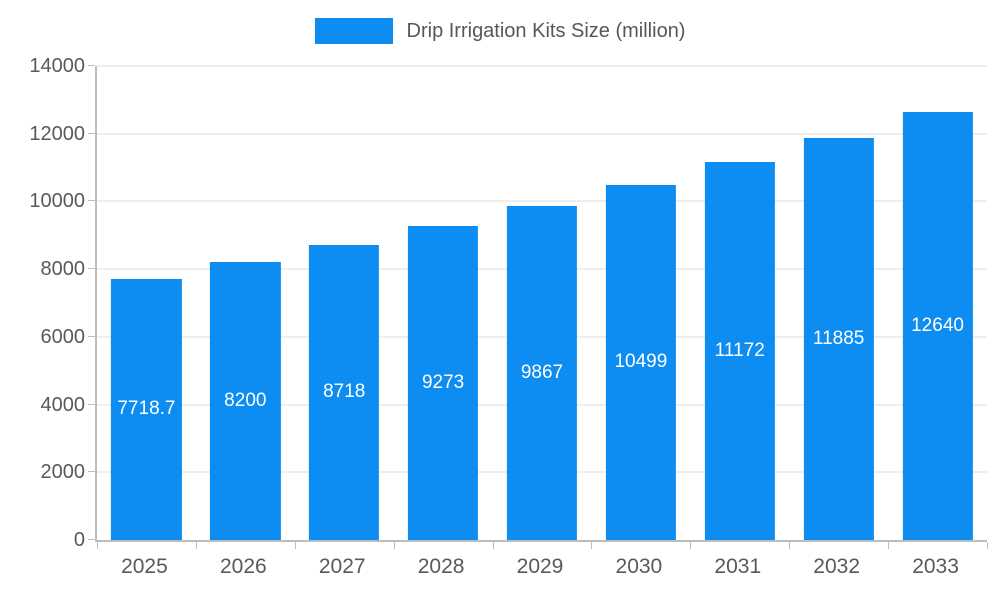  What do you see at coordinates (243, 566) in the screenshot?
I see `x-axis-tick-label: 2026` at bounding box center [243, 566].